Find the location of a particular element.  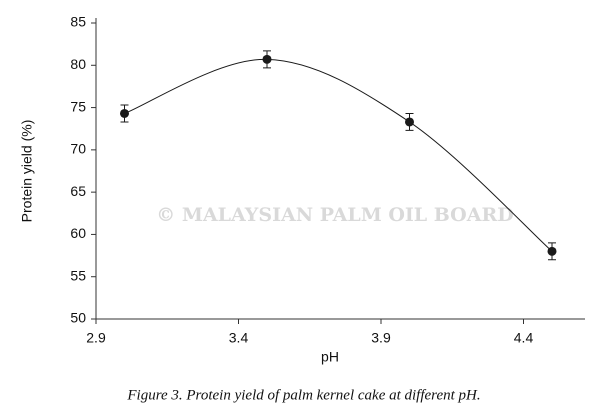

x-tick-label: 3.4 is located at coordinates (239, 338).